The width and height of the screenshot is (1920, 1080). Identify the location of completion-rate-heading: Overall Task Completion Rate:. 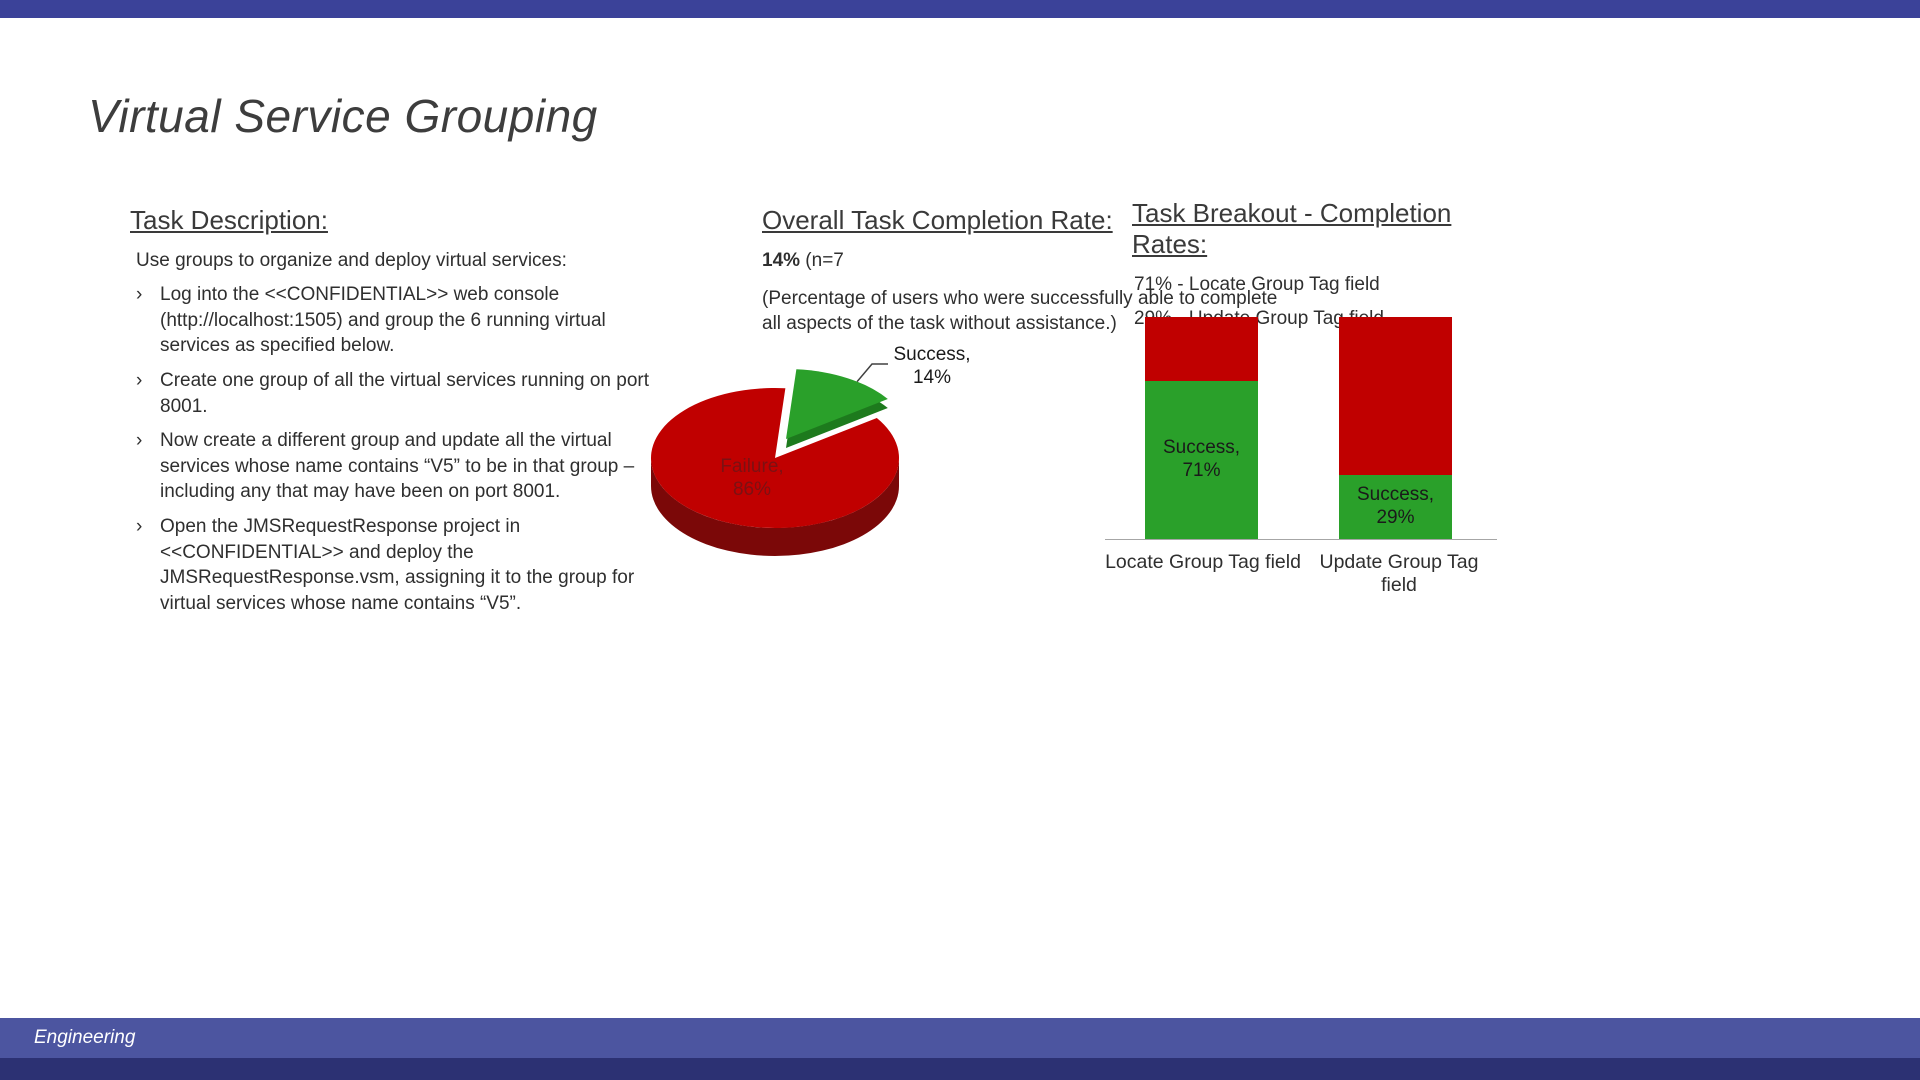
(937, 220).